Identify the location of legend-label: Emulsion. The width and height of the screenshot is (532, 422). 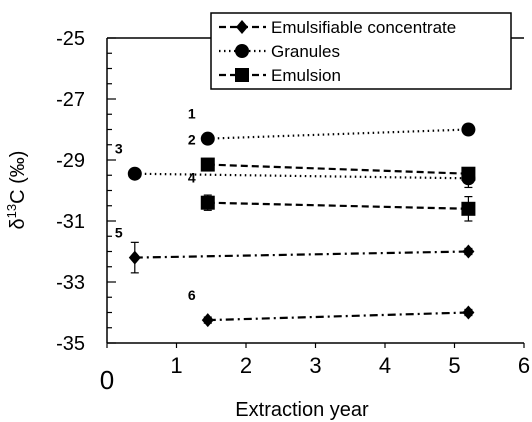
(306, 75).